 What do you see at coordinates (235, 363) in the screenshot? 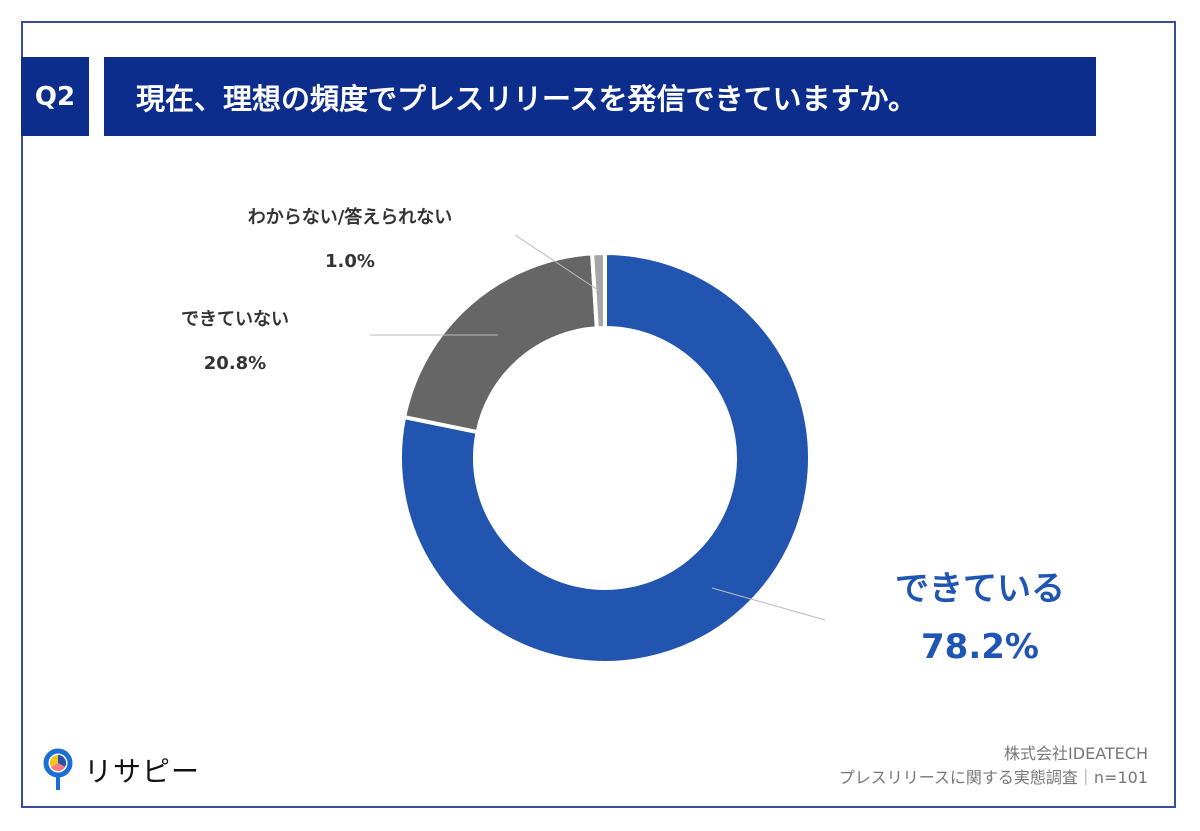
I see `slice-value: 20.8%` at bounding box center [235, 363].